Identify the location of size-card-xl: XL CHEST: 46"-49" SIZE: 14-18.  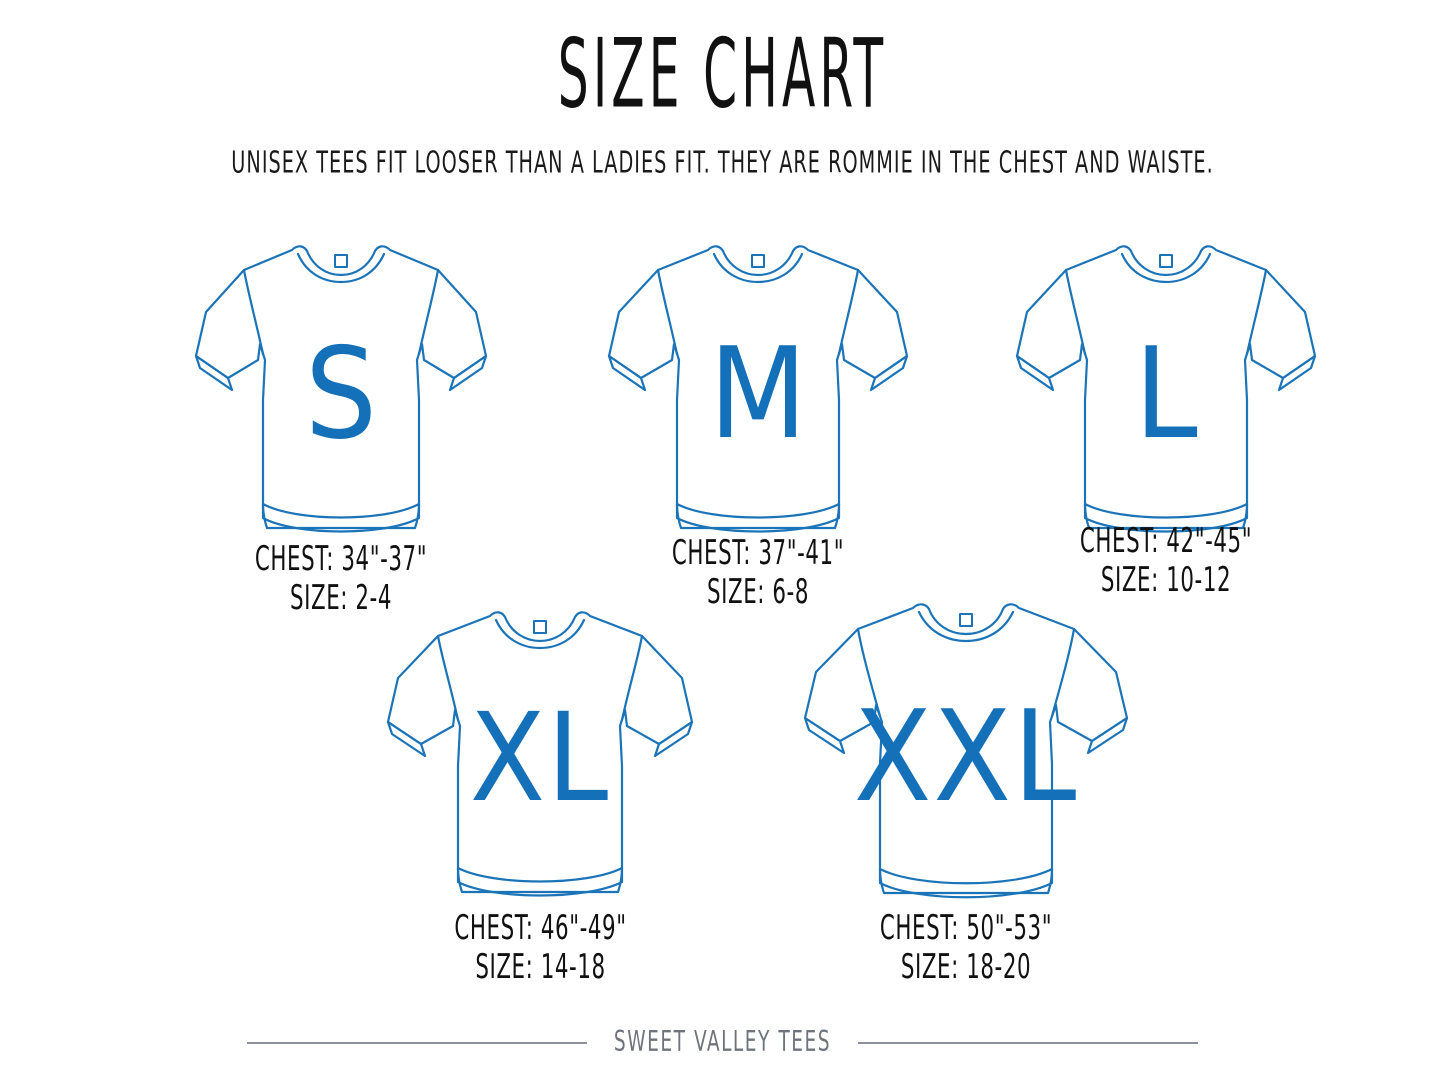
(540, 794).